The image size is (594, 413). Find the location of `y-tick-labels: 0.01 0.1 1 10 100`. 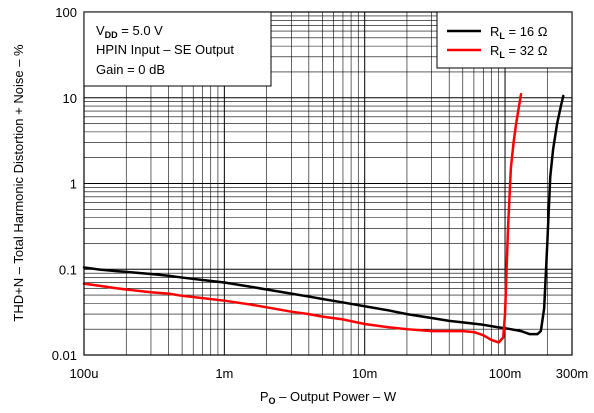

y-tick-labels: 0.01 0.1 1 10 100 is located at coordinates (64, 184).